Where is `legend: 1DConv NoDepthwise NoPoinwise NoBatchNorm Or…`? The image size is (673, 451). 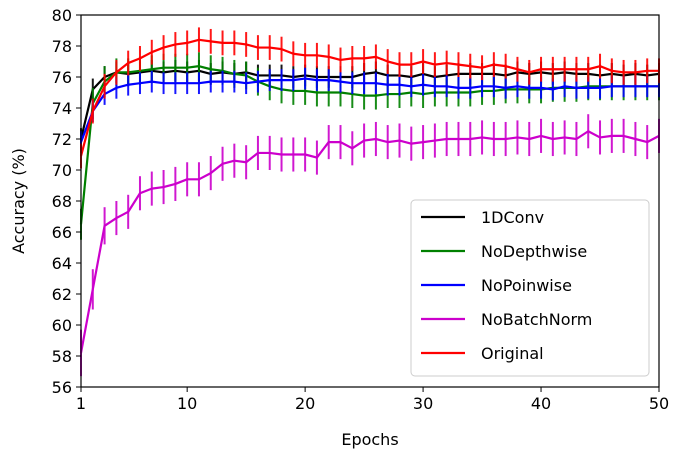
legend: 1DConv NoDepthwise NoPoinwise NoBatchNorm Or… is located at coordinates (530, 288).